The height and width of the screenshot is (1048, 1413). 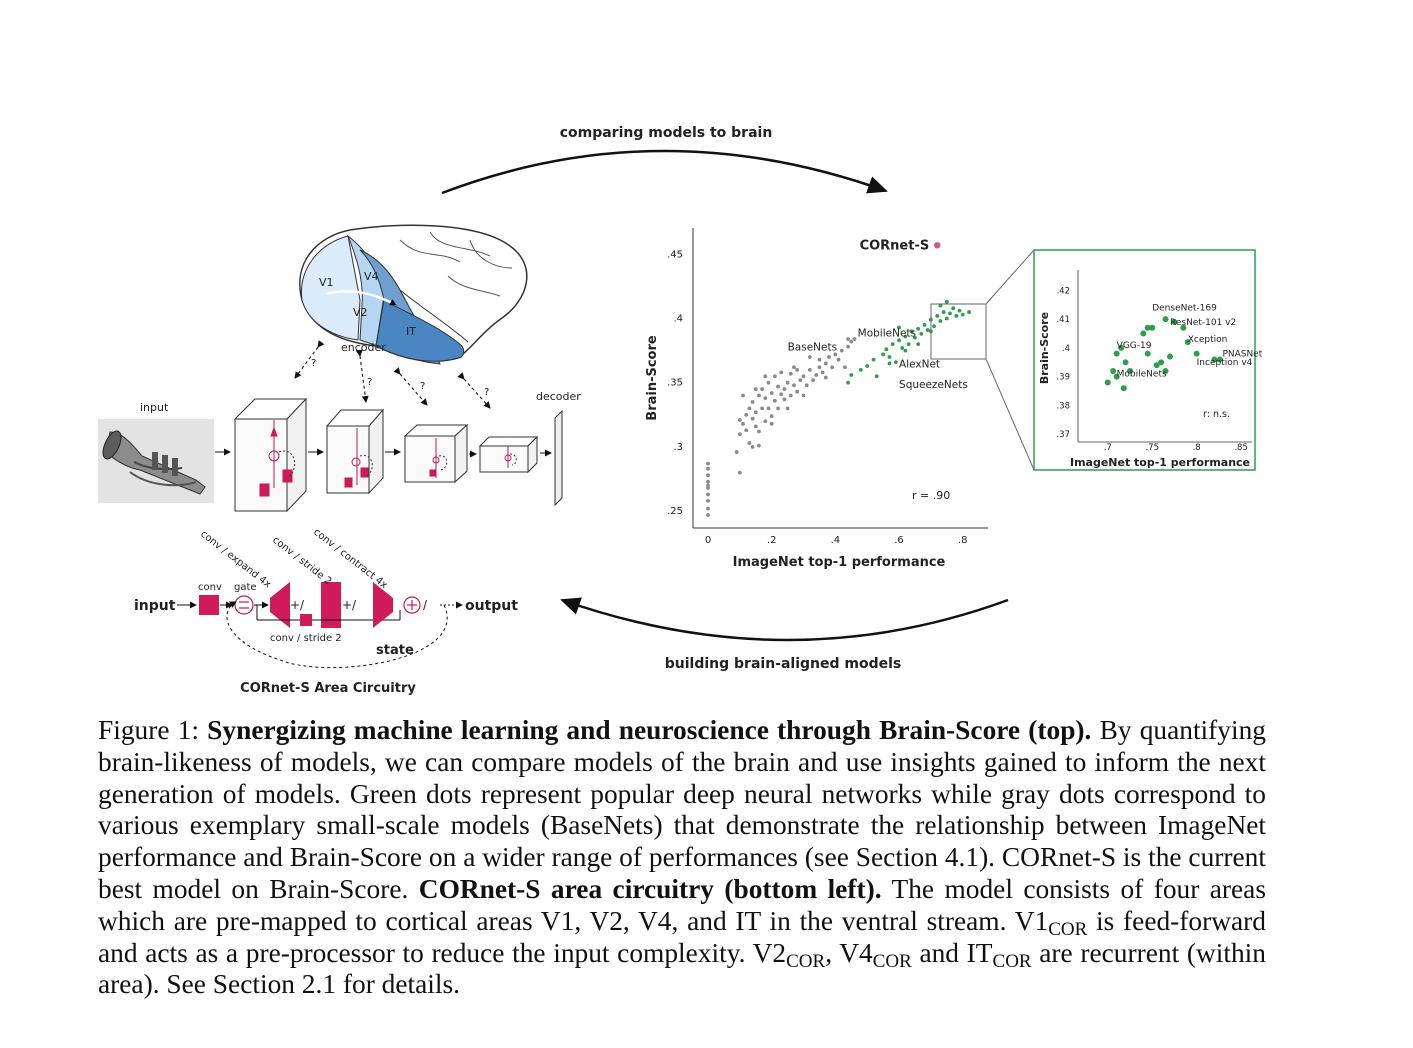 I want to click on y-tick-label: .39, so click(x=1063, y=378).